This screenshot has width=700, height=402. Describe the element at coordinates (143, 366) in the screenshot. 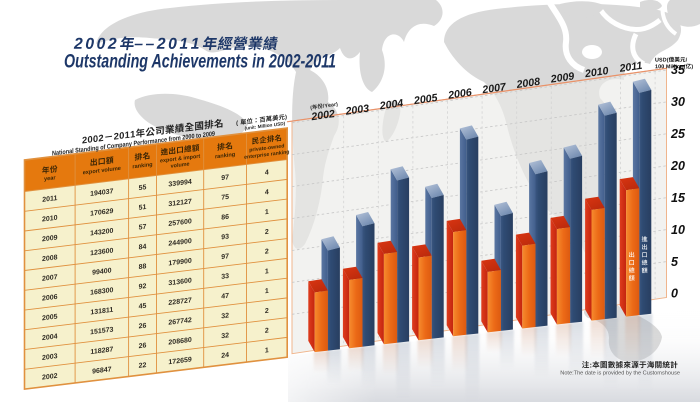

I see `svg-text: 22` at that location.